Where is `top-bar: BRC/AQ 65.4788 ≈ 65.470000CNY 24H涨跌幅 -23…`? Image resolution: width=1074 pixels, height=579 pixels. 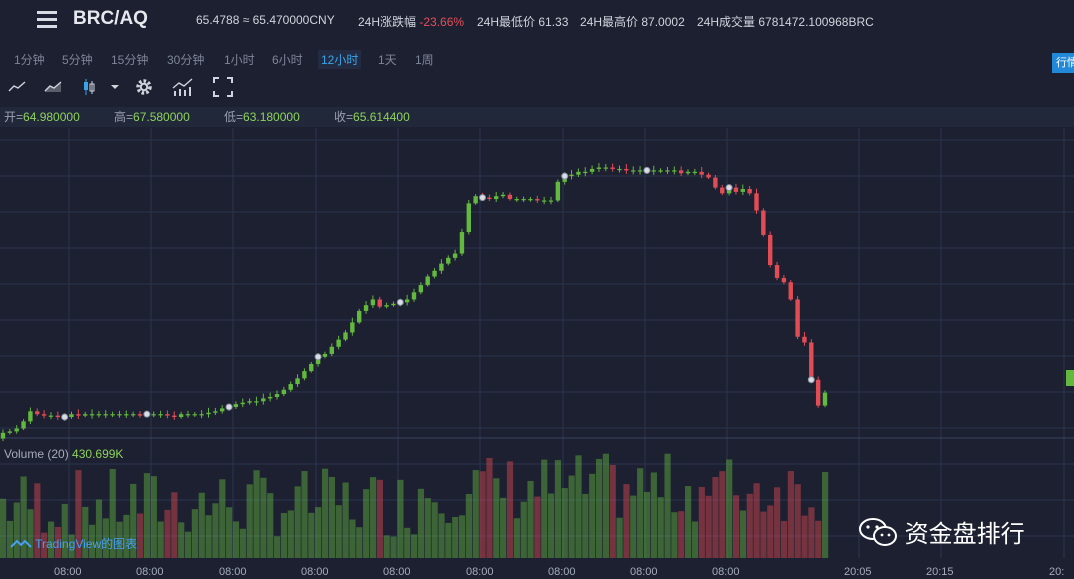
top-bar: BRC/AQ 65.4788 ≈ 65.470000CNY 24H涨跌幅 -23… is located at coordinates (537, 21).